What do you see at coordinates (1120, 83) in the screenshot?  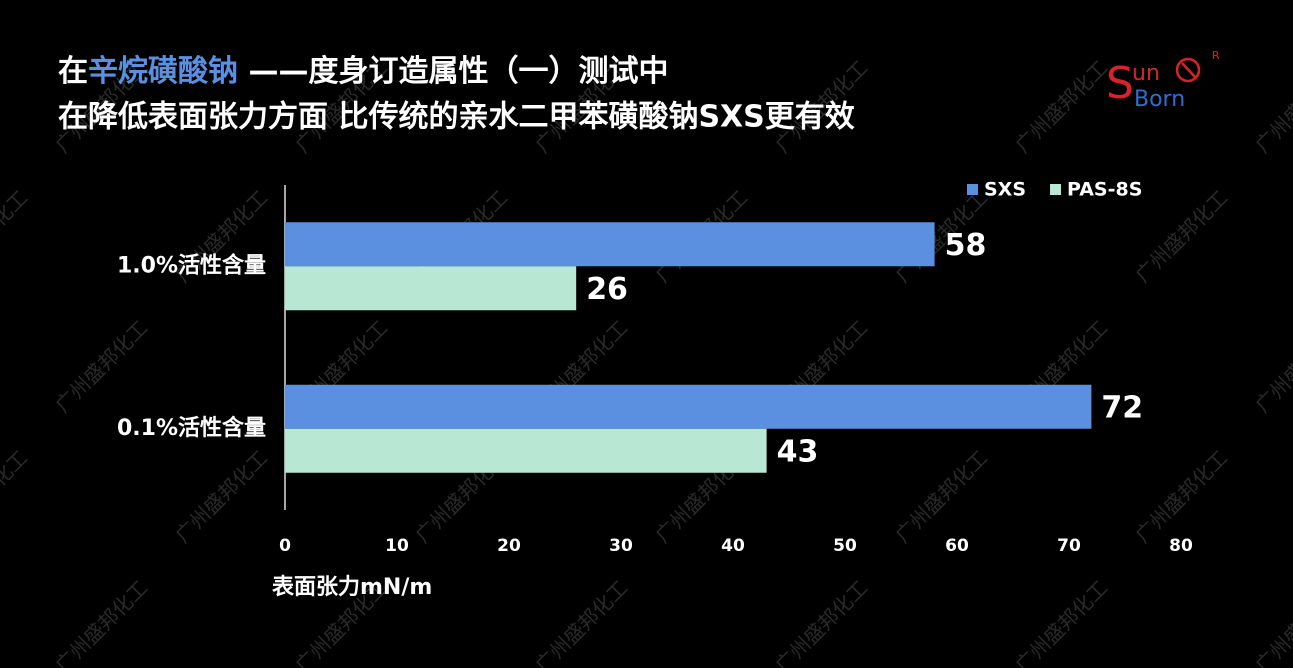 I see `logo-s: S` at bounding box center [1120, 83].